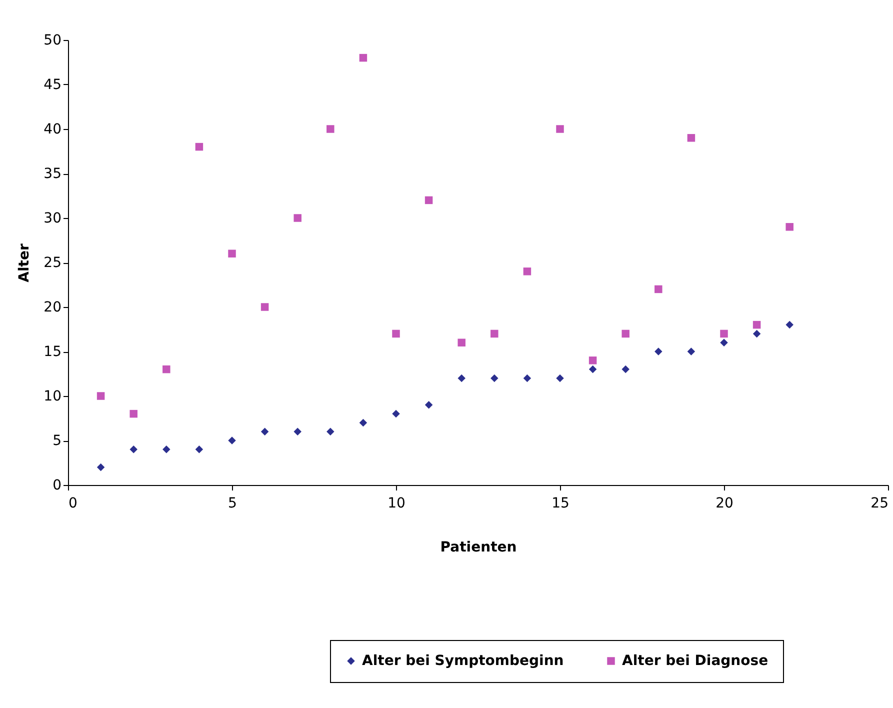  Describe the element at coordinates (53, 352) in the screenshot. I see `y-tick-label: 15` at that location.